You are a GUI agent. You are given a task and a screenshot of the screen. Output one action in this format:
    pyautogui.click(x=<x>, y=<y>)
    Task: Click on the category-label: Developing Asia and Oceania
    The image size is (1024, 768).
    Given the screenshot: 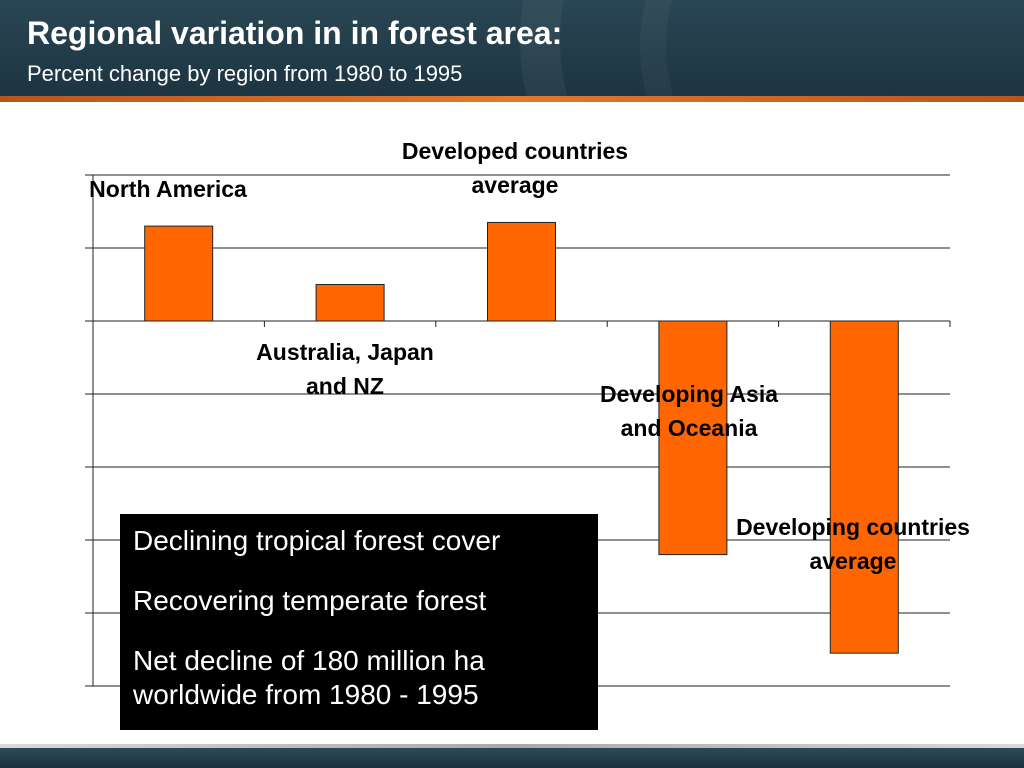 What is the action you would take?
    pyautogui.click(x=689, y=411)
    